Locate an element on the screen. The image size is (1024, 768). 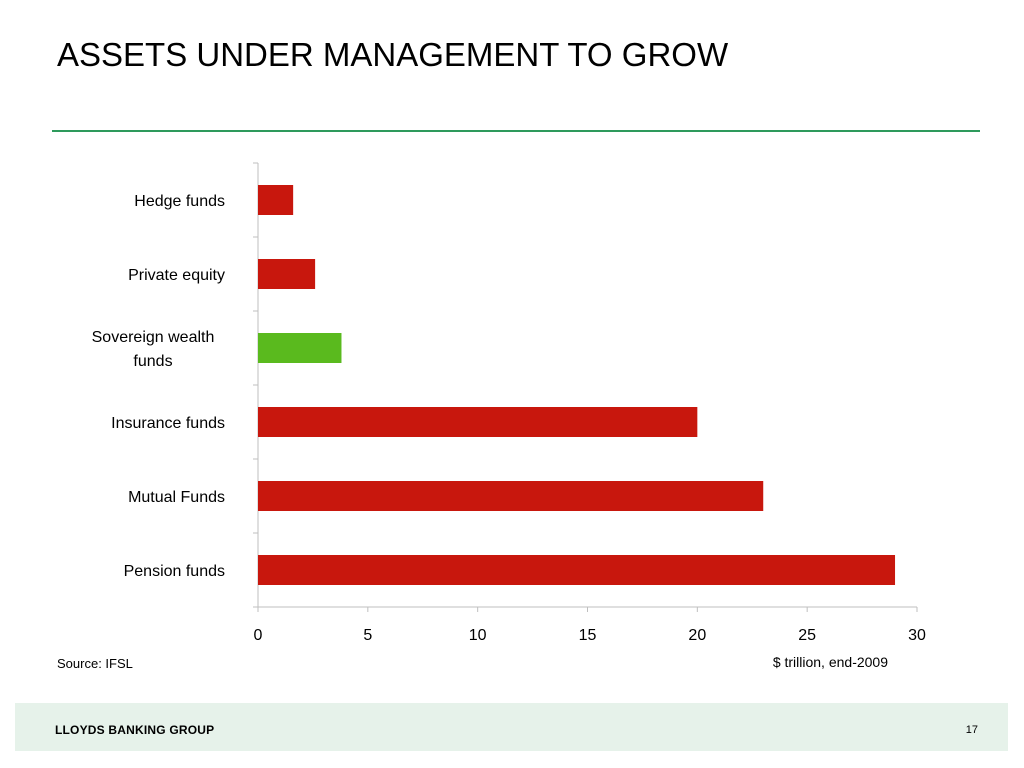
category-label: Mutual Funds is located at coordinates (176, 497).